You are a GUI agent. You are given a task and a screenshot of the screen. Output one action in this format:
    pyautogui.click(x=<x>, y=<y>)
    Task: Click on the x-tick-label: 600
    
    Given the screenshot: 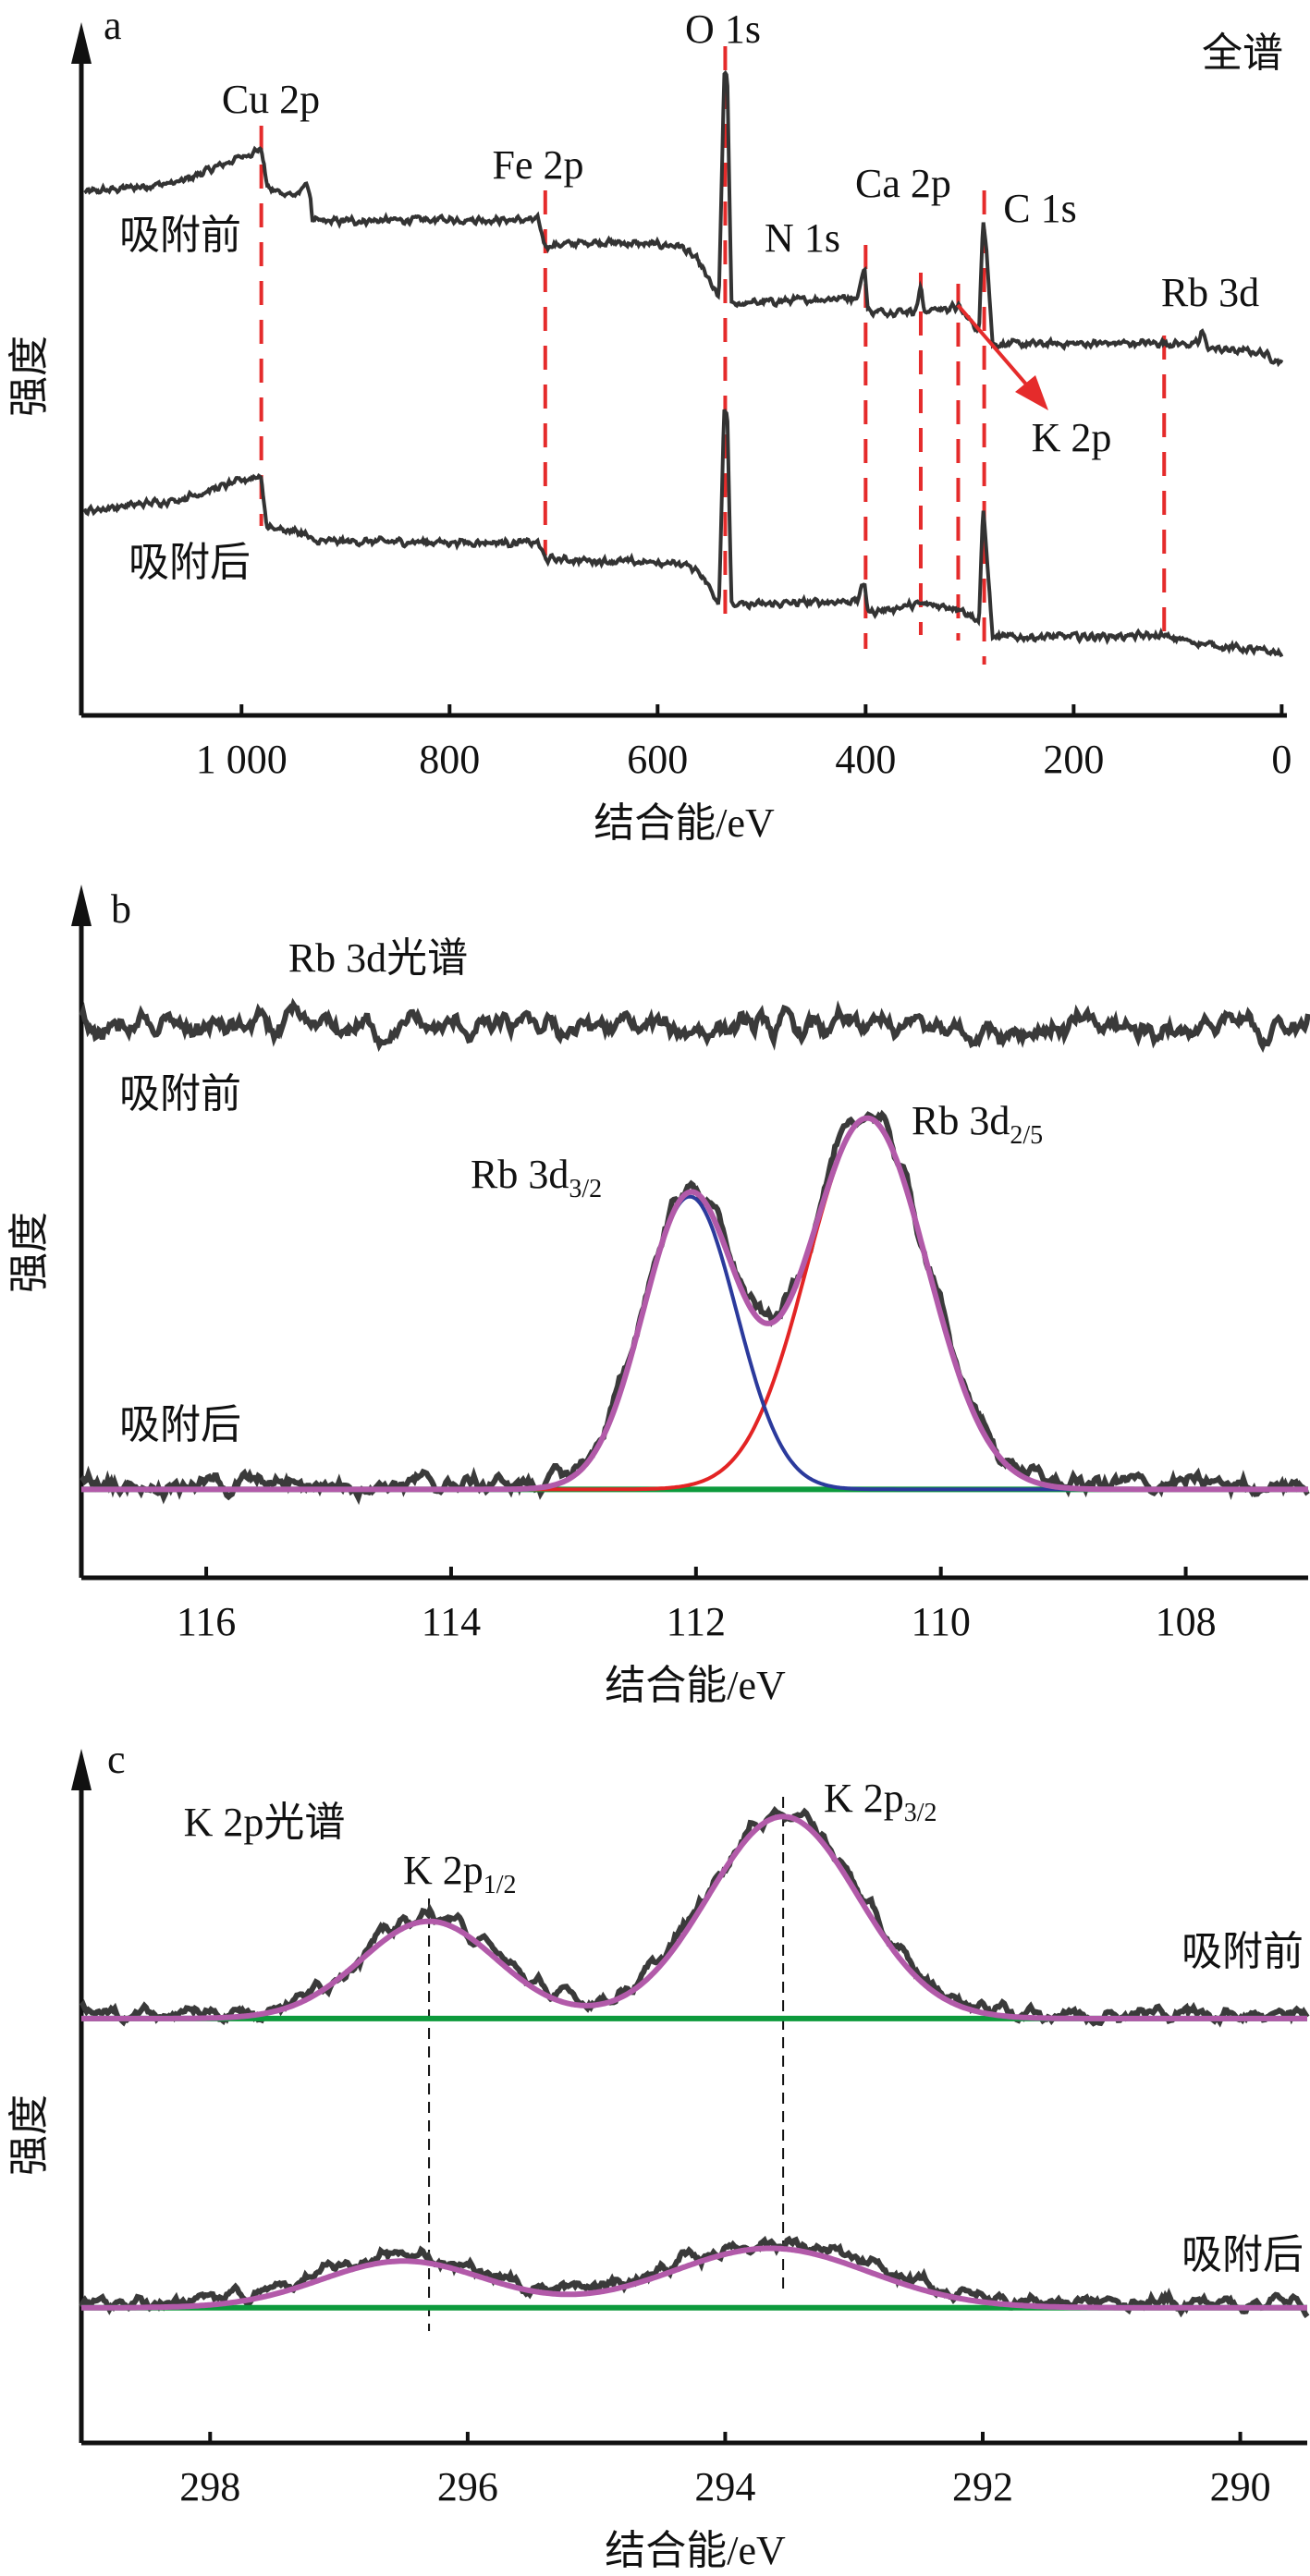 What is the action you would take?
    pyautogui.click(x=657, y=759)
    